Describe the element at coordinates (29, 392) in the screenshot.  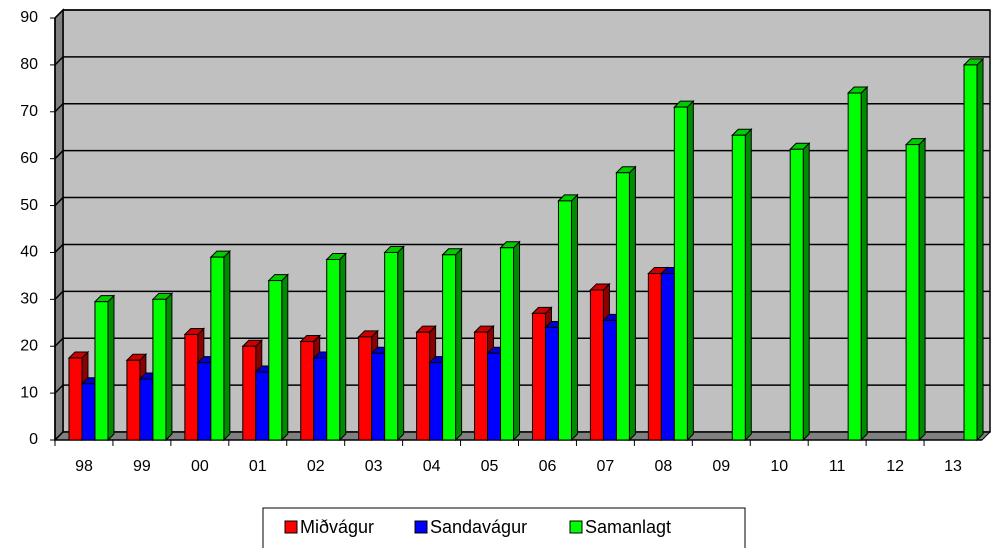
I see `y-tick-label: 10` at that location.